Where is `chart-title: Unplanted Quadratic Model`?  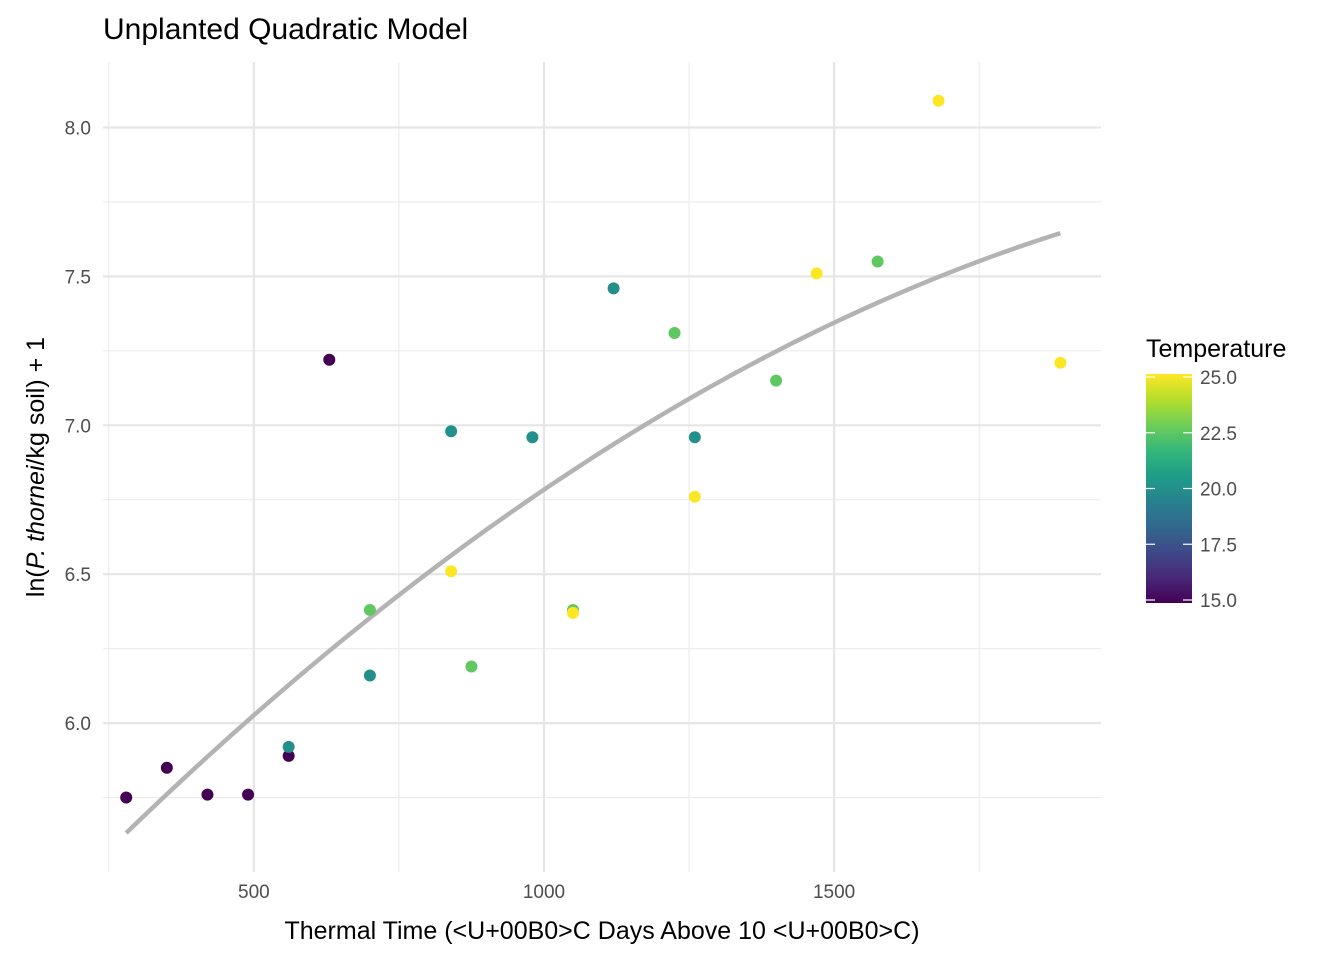
chart-title: Unplanted Quadratic Model is located at coordinates (285, 29).